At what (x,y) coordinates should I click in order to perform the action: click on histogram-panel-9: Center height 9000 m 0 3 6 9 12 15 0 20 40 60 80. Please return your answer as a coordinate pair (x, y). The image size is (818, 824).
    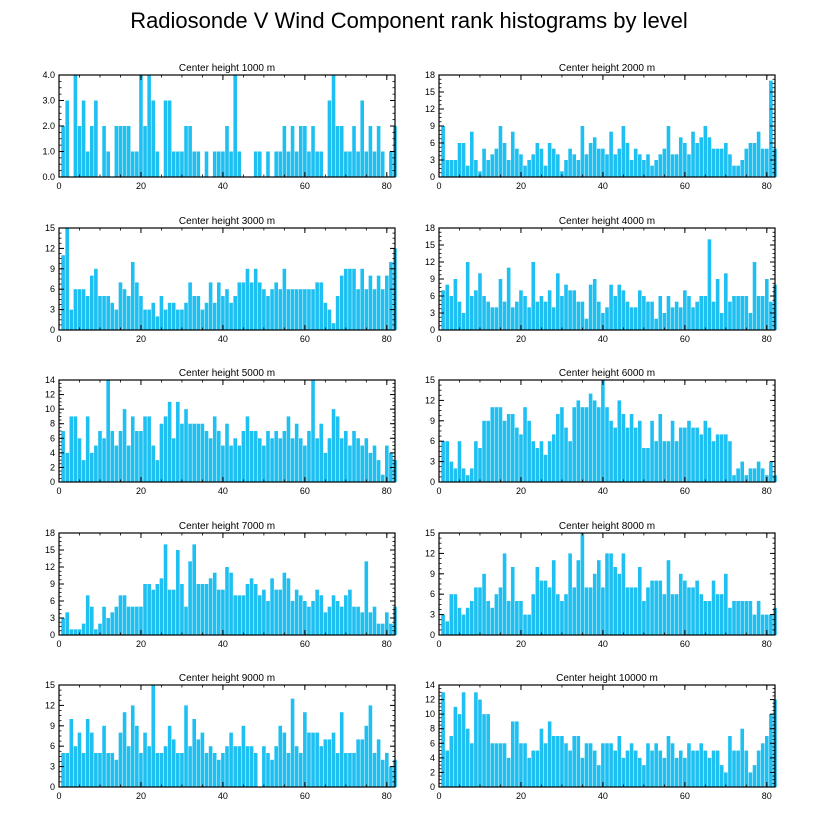
    Looking at the image, I should click on (221, 737).